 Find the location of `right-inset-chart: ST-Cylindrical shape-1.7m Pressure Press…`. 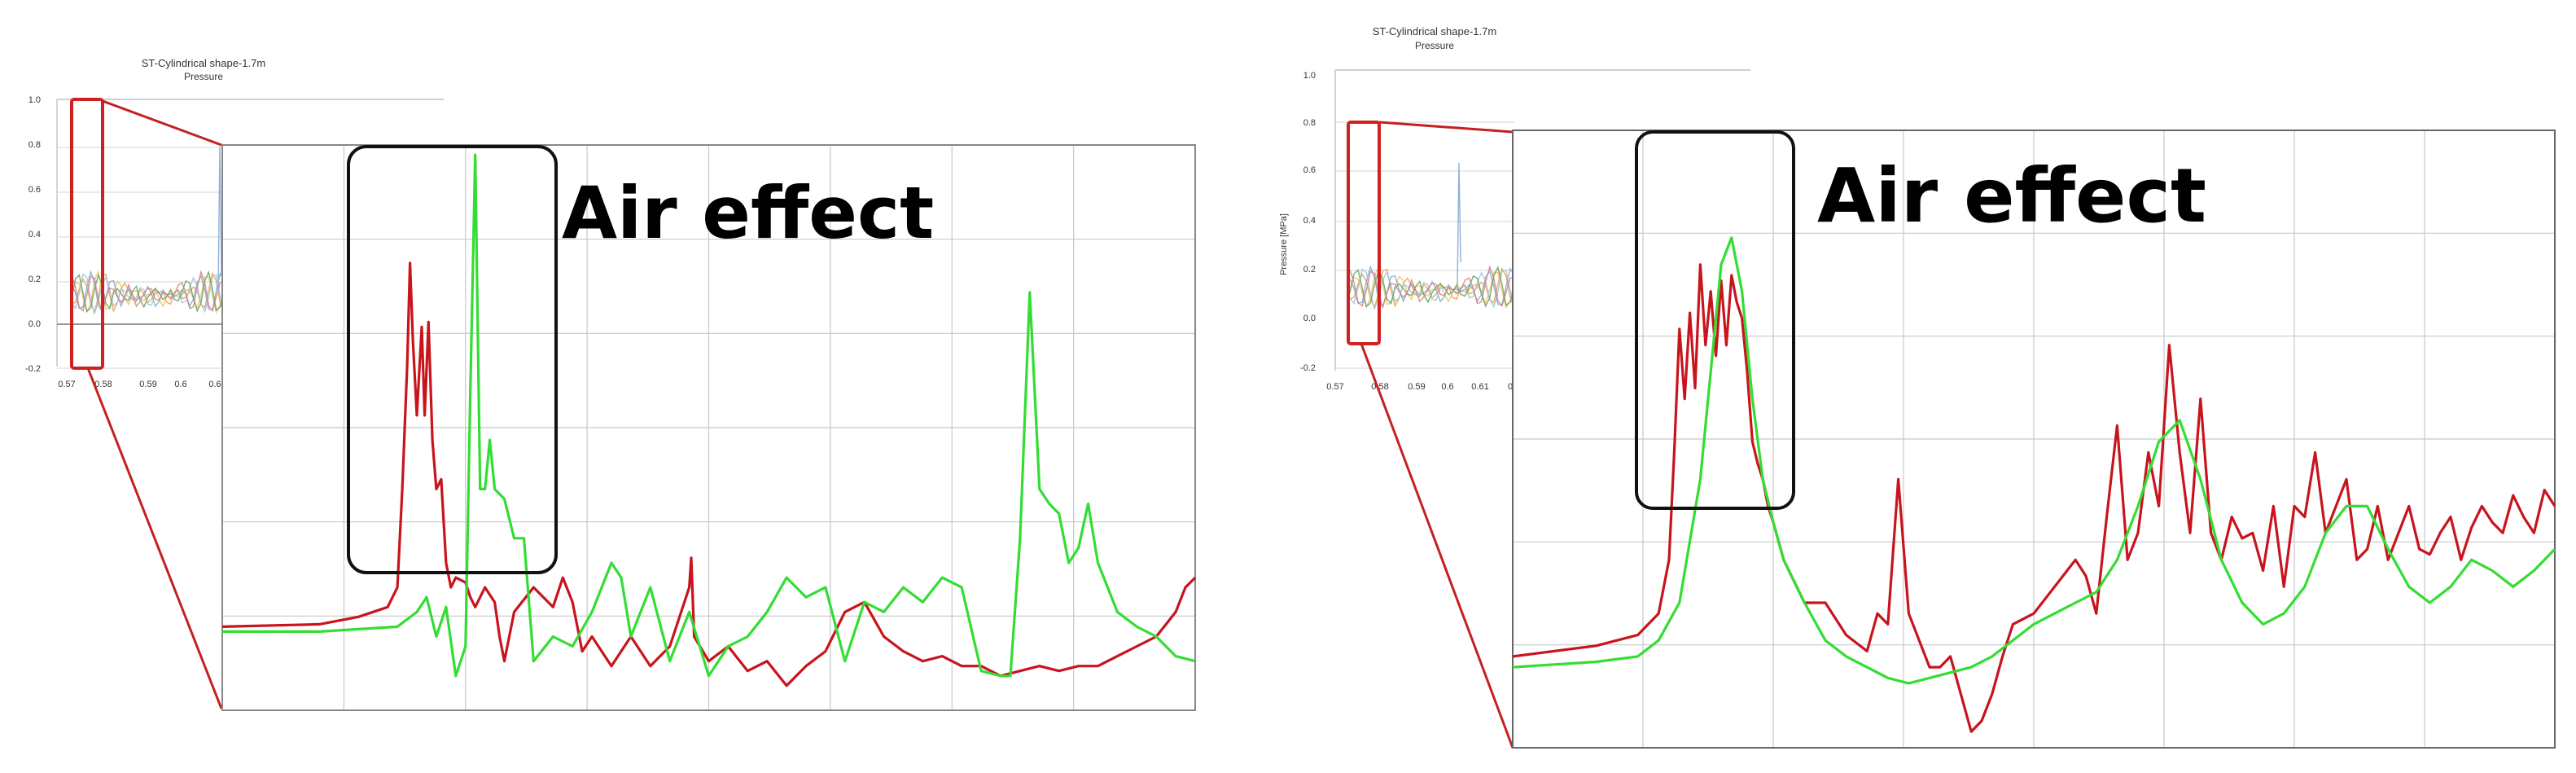

right-inset-chart: ST-Cylindrical shape-1.7m Pressure Press… is located at coordinates (1514, 208).